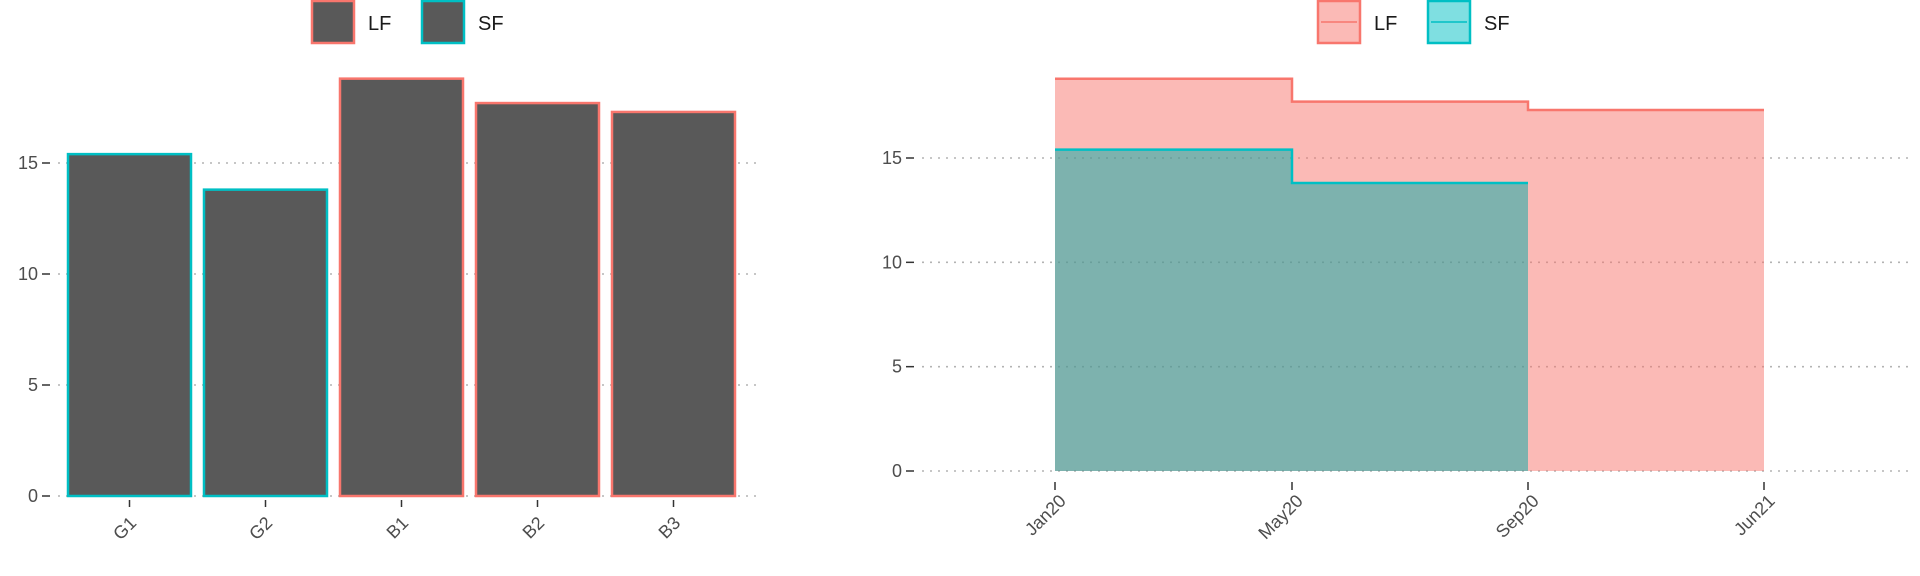  Describe the element at coordinates (897, 471) in the screenshot. I see `area-ytick-label-0: 0` at that location.